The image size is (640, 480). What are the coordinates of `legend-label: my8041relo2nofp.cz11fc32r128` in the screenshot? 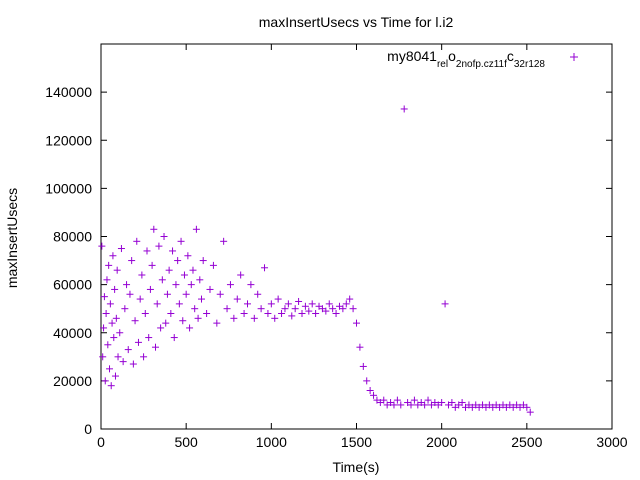 It's located at (466, 59).